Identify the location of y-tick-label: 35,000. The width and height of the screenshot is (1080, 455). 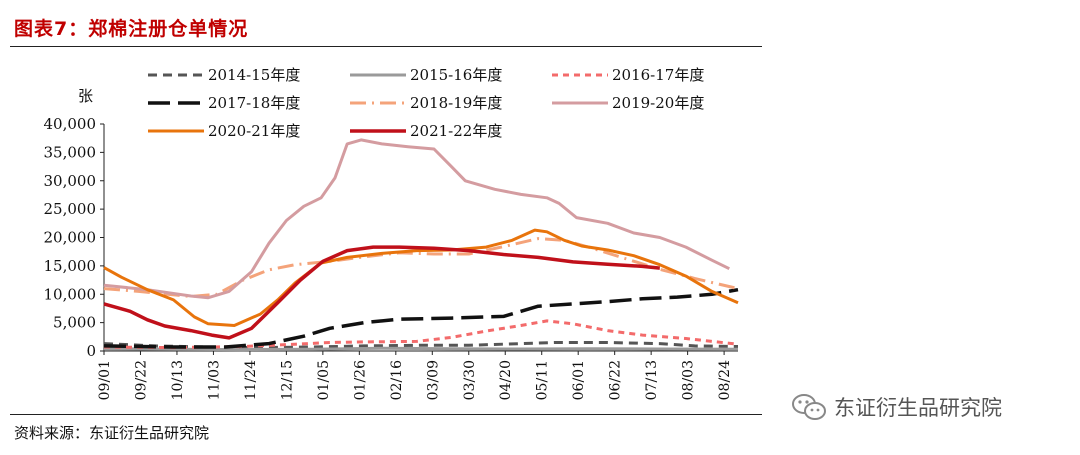
(70, 152).